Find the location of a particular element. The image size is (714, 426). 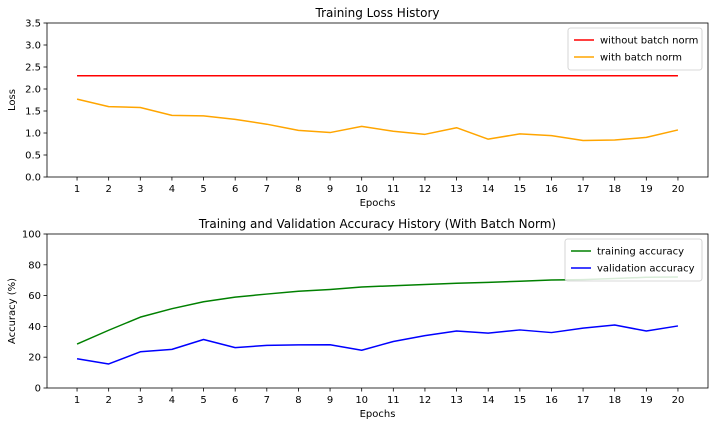

y-axis-label: Loss is located at coordinates (12, 100).